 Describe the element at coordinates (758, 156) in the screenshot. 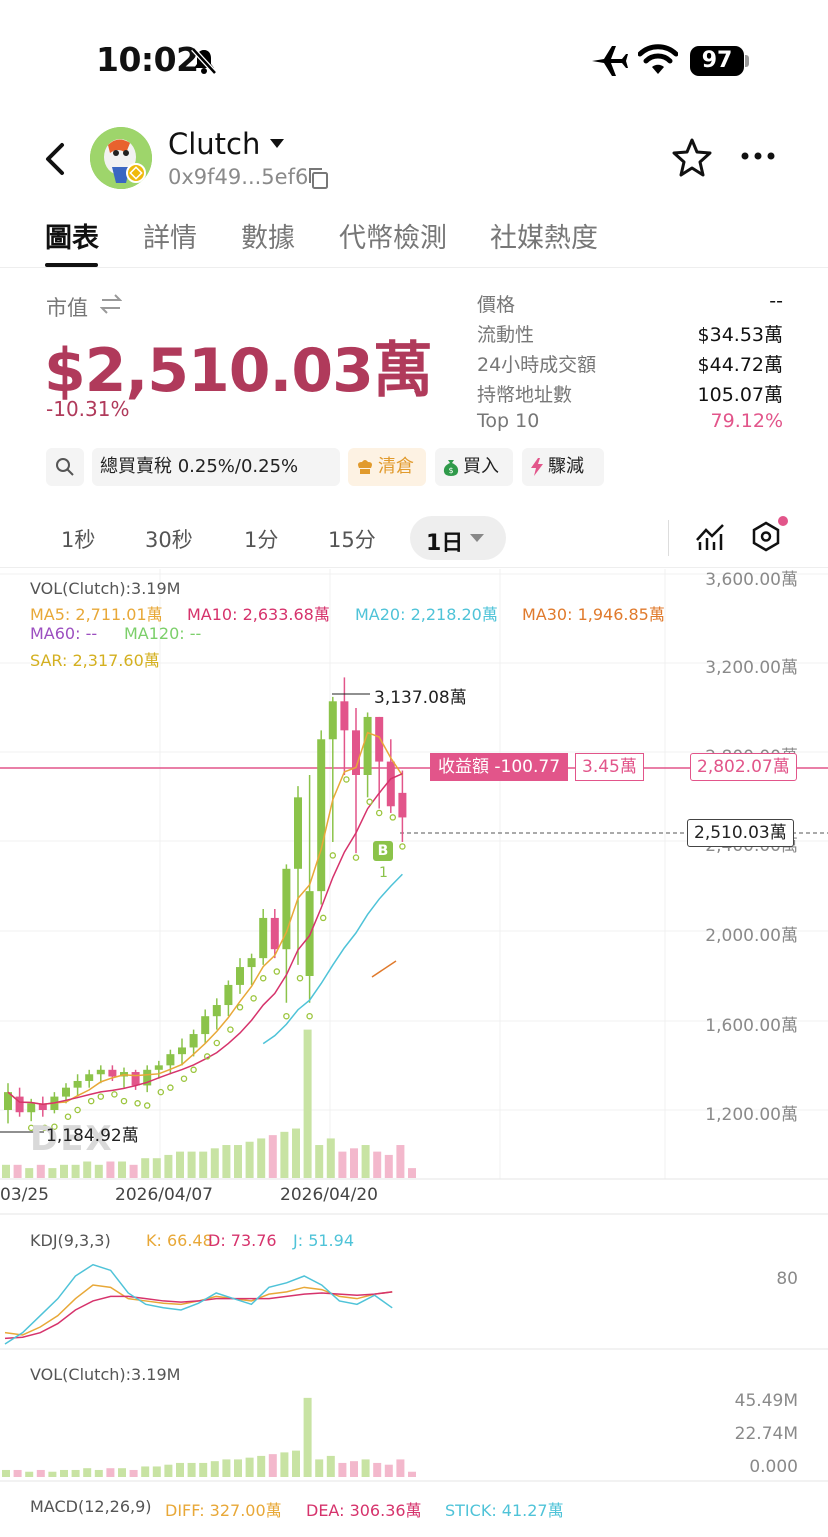

I see `more-options-icon` at that location.